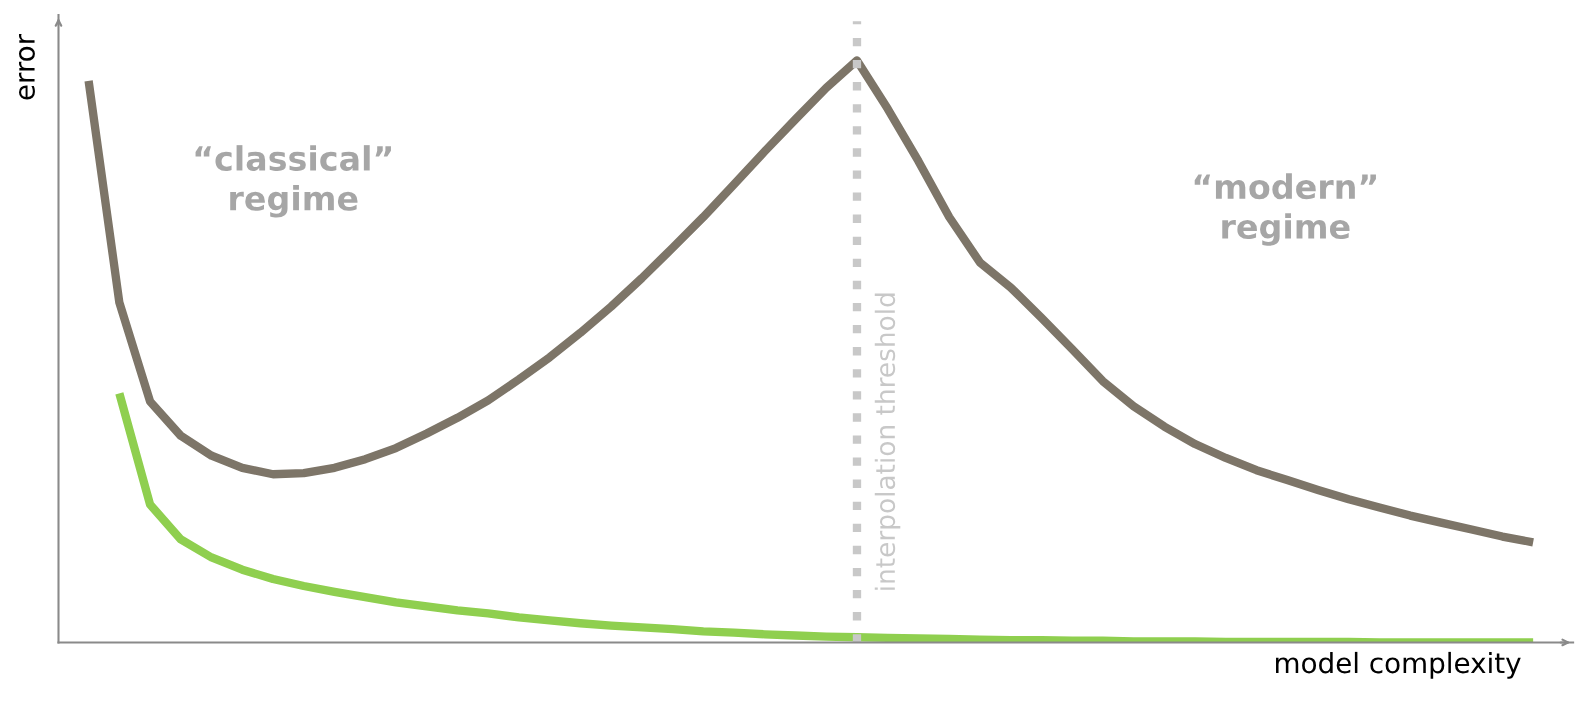  What do you see at coordinates (1398, 665) in the screenshot?
I see `x-axis-title: model complexity` at bounding box center [1398, 665].